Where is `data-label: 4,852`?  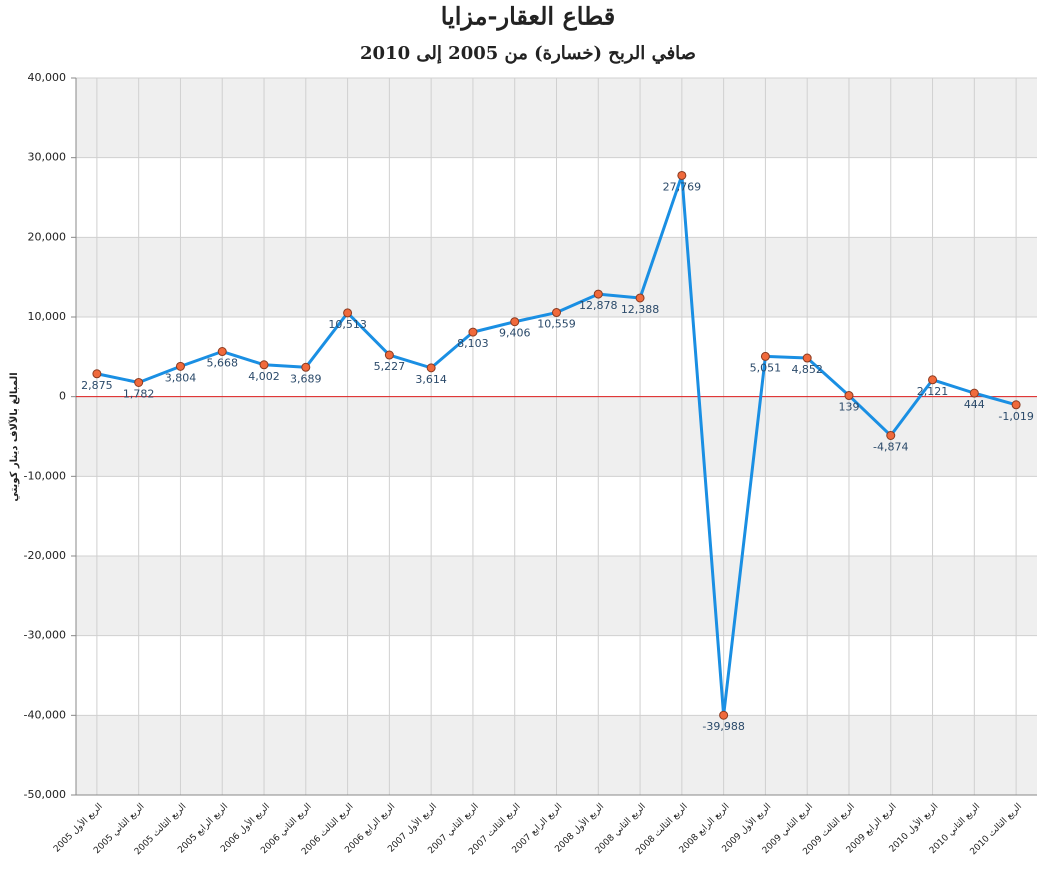 data-label: 4,852 is located at coordinates (807, 369).